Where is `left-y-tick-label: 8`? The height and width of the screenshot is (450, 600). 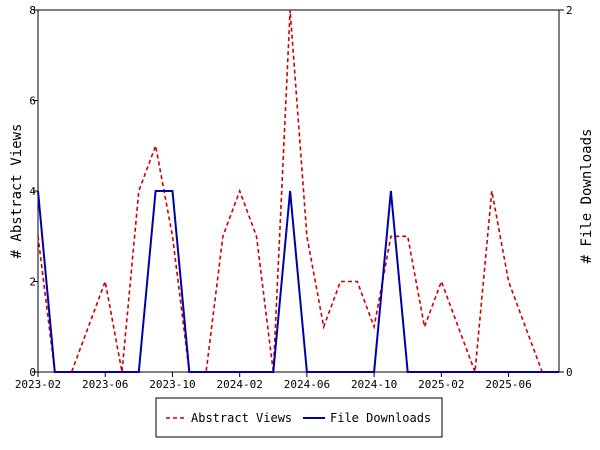
left-y-tick-label: 8 is located at coordinates (32, 10).